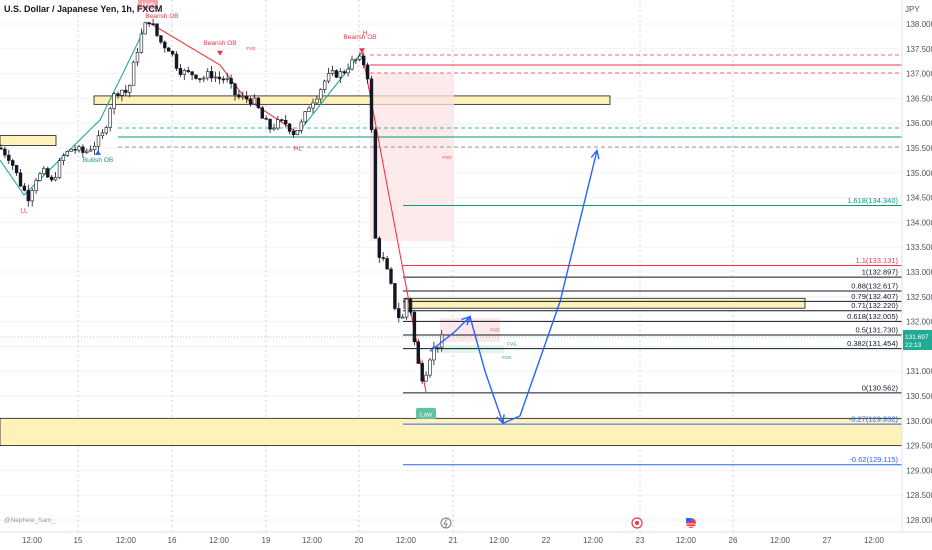  I want to click on event-icons, so click(568, 523).